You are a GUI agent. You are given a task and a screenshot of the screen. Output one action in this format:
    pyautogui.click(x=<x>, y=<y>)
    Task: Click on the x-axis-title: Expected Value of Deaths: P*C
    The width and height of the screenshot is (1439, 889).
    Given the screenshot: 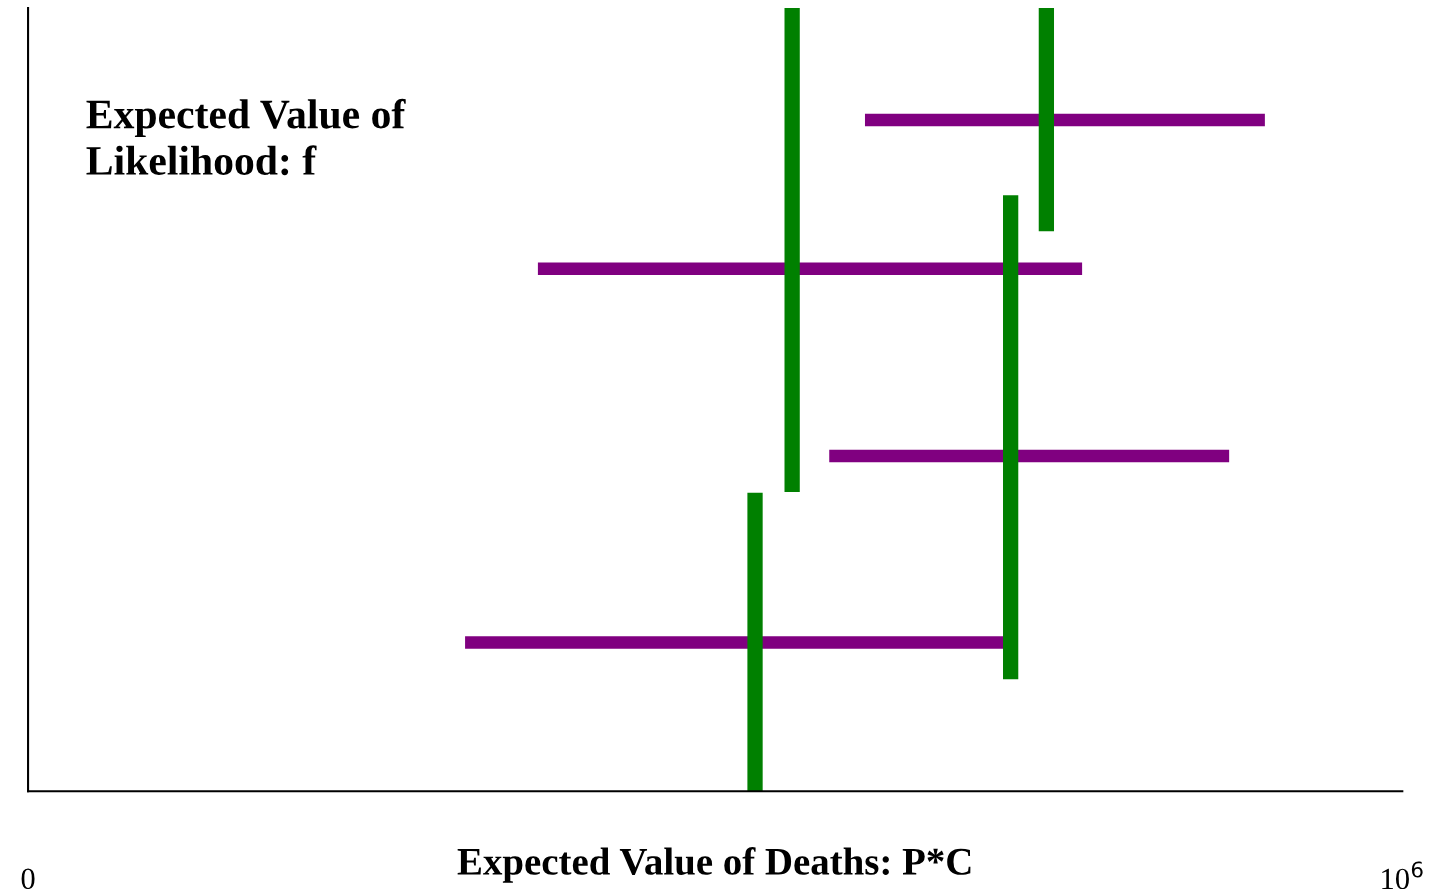 What is the action you would take?
    pyautogui.click(x=714, y=865)
    